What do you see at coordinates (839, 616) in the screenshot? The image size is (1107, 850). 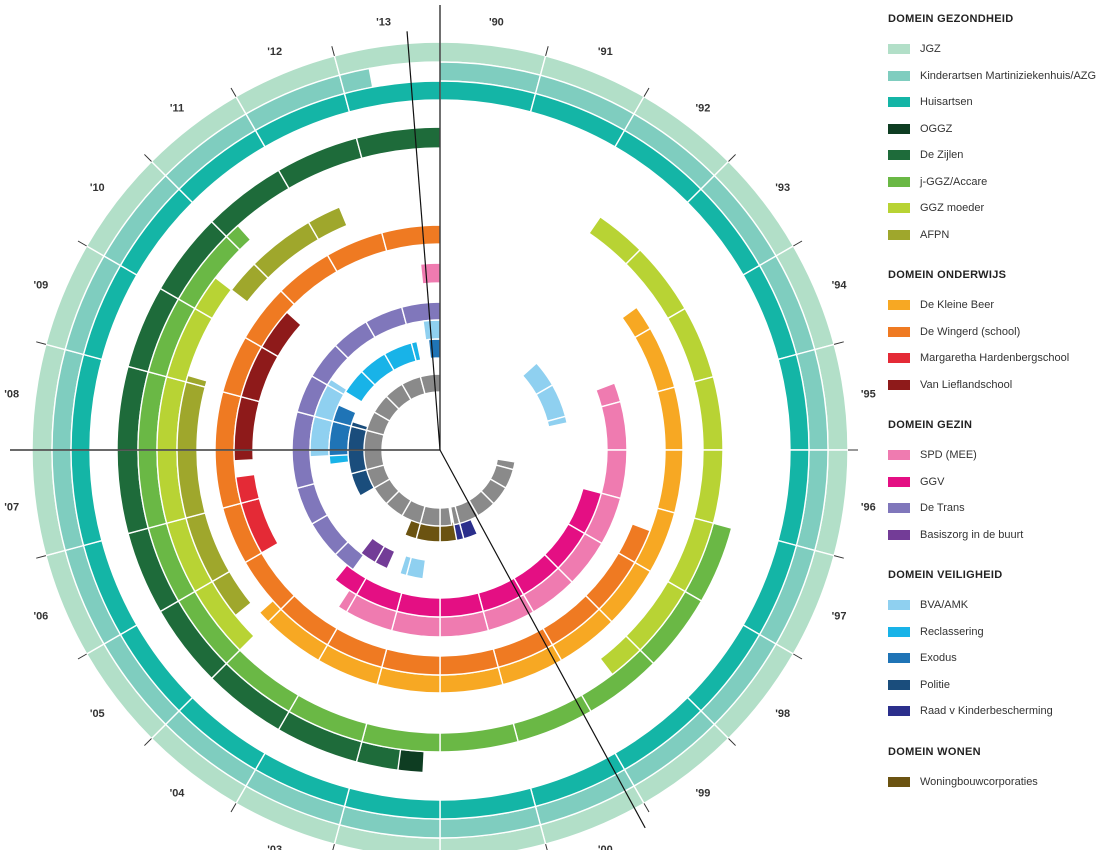 I see `year-label: '97` at bounding box center [839, 616].